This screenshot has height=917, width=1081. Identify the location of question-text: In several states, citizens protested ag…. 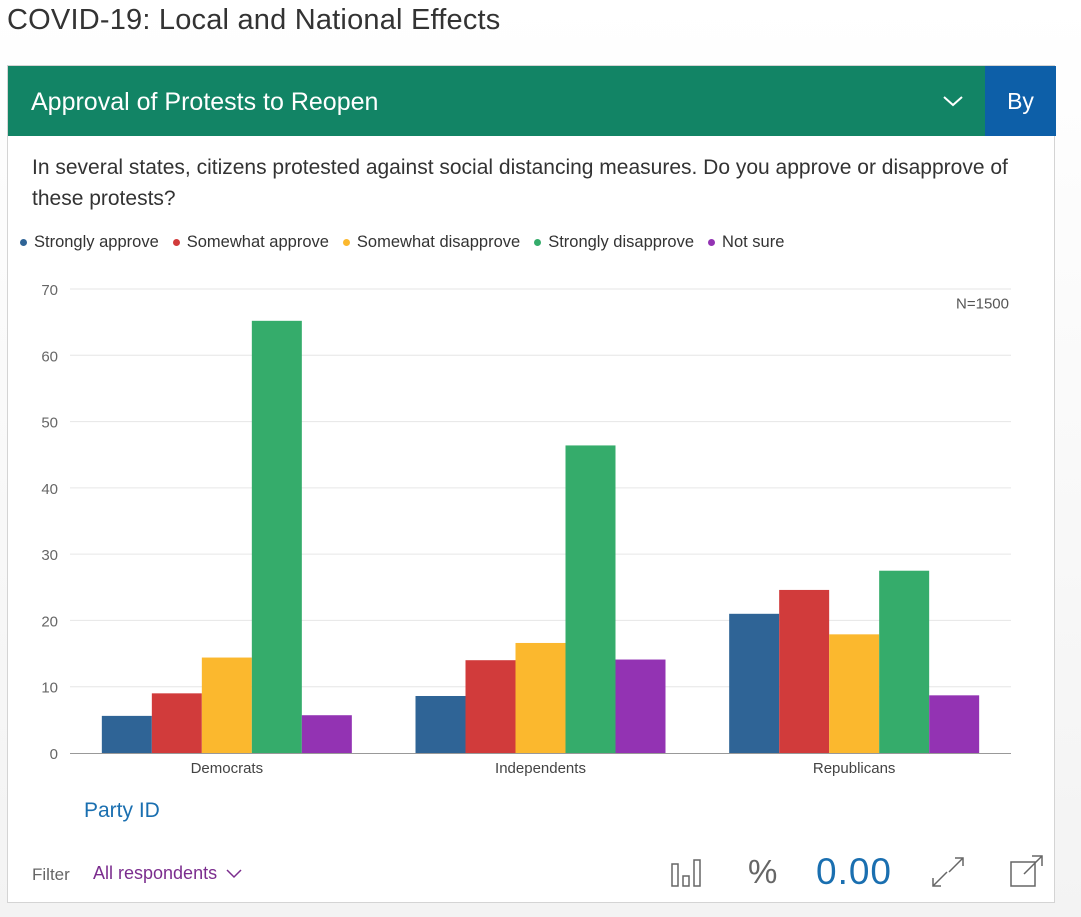
(520, 183).